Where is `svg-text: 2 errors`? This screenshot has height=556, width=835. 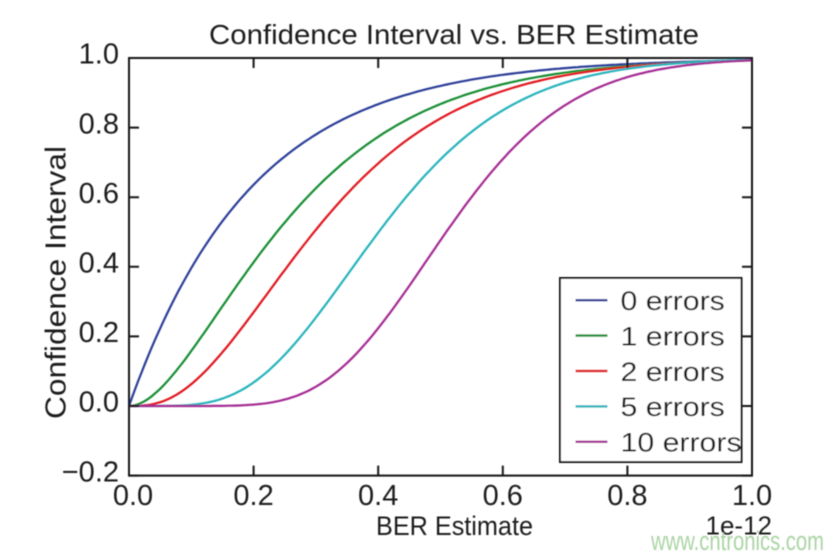
svg-text: 2 errors is located at coordinates (673, 372).